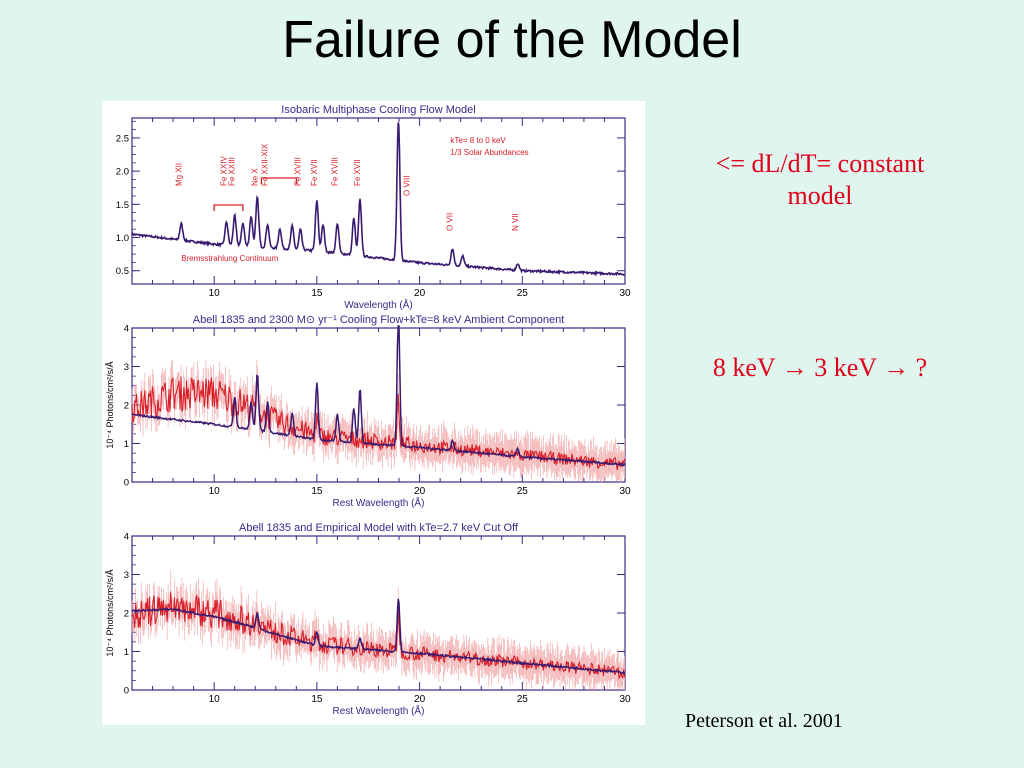 This screenshot has height=768, width=1024. I want to click on panel-1-xtick-label: 30, so click(625, 491).